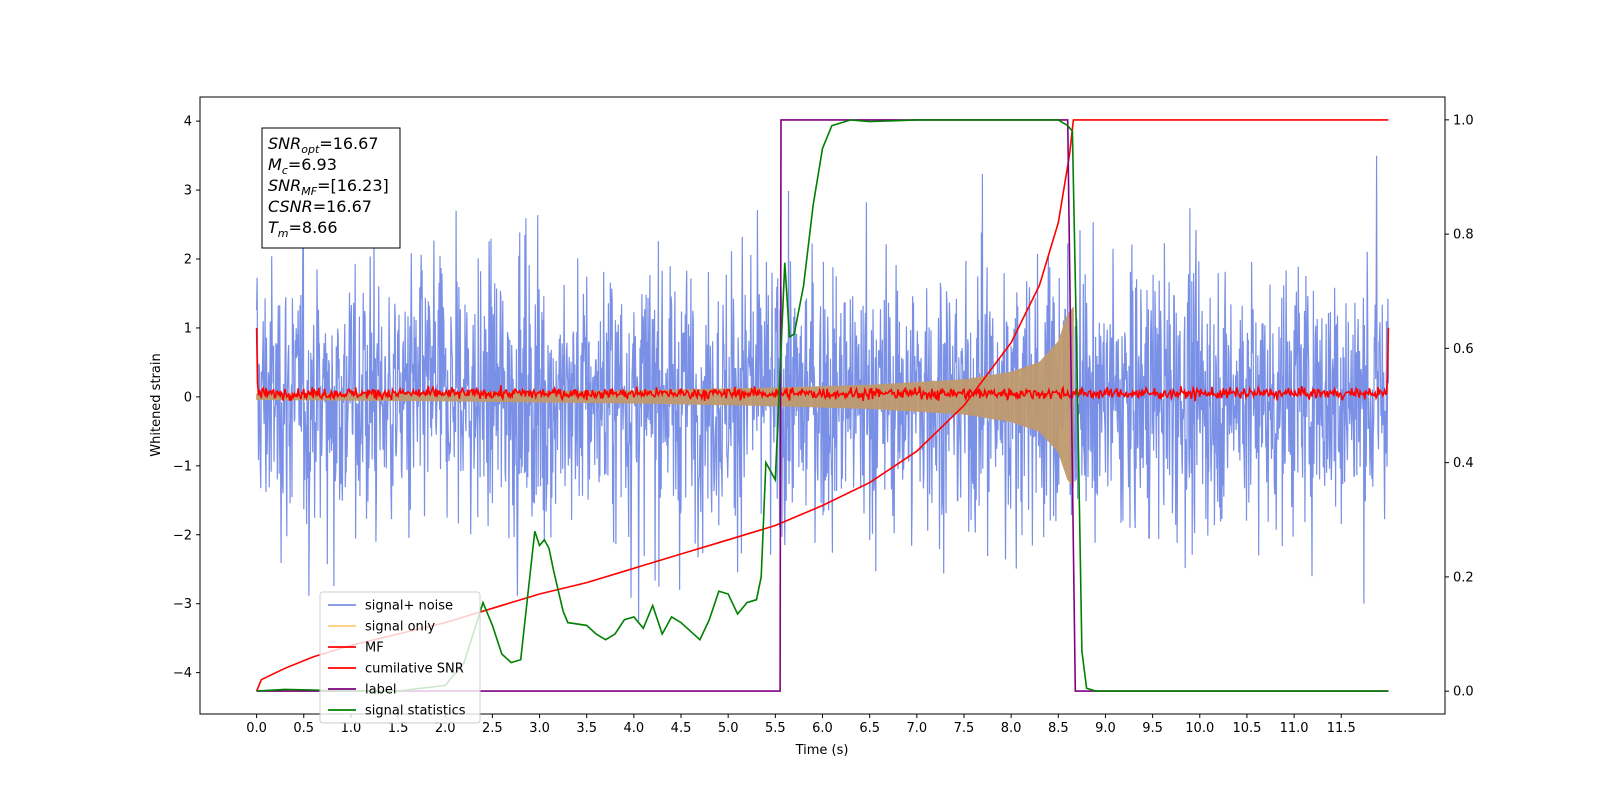 Image resolution: width=1600 pixels, height=800 pixels. Describe the element at coordinates (302, 166) in the screenshot. I see `annotation-line: Mc=6.93` at that location.